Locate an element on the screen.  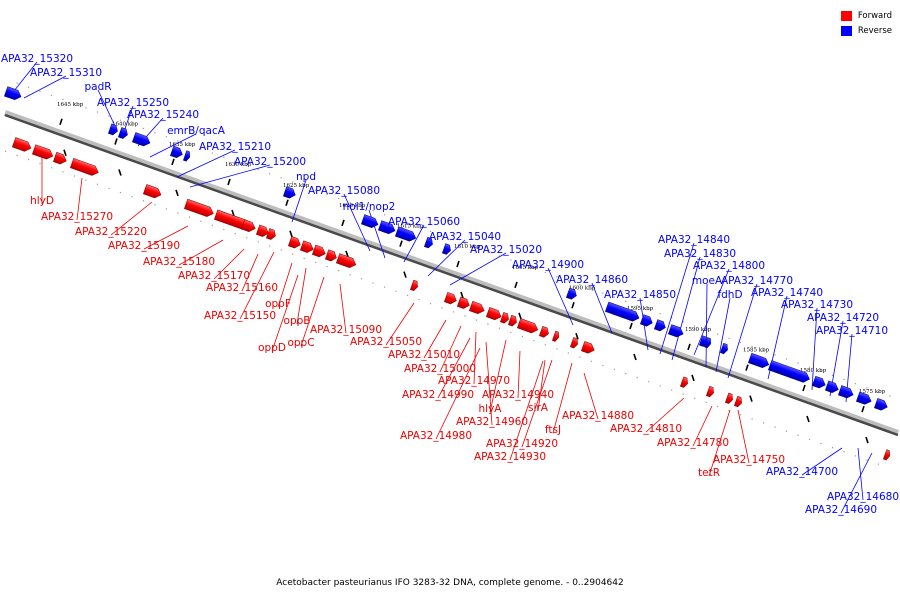
forward-gene-label: APA32_15170 is located at coordinates (214, 276).